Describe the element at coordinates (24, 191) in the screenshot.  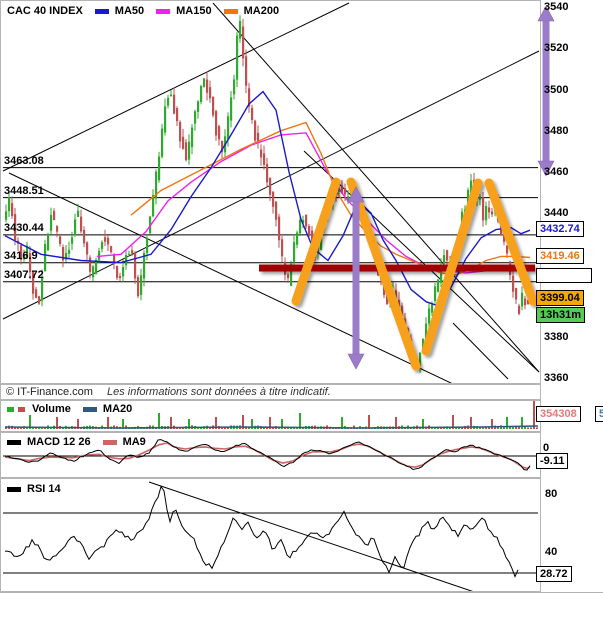
I see `level-label-3448: 3448.51` at that location.